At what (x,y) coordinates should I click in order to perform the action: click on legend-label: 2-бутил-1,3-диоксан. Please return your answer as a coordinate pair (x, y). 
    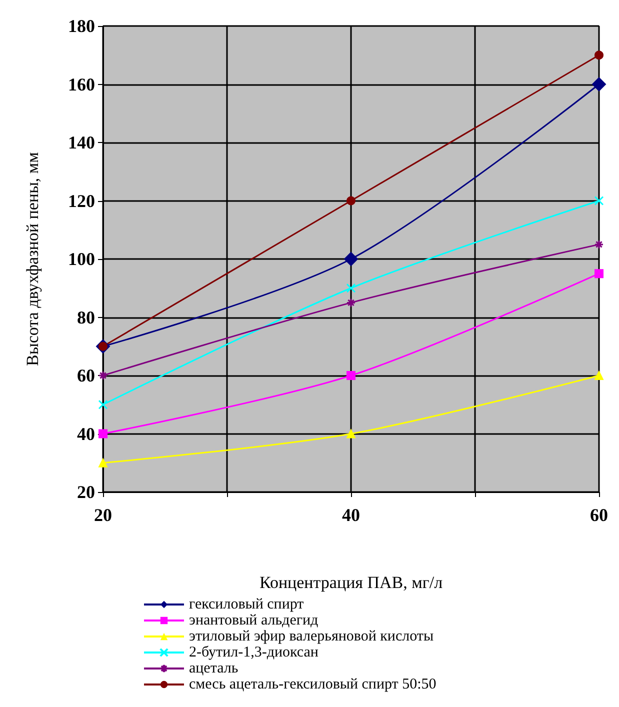
    Looking at the image, I should click on (253, 652).